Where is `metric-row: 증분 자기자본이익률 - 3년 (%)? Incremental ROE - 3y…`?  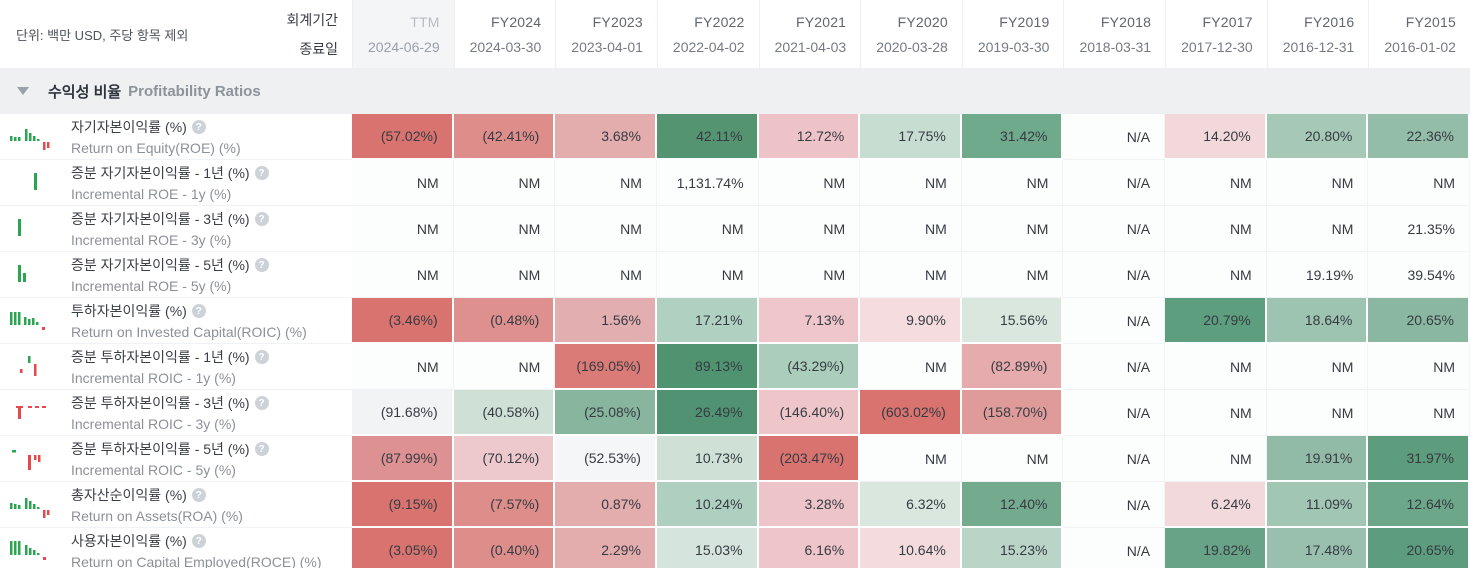
metric-row: 증분 자기자본이익률 - 3년 (%)? Incremental ROE - 3y… is located at coordinates (735, 229).